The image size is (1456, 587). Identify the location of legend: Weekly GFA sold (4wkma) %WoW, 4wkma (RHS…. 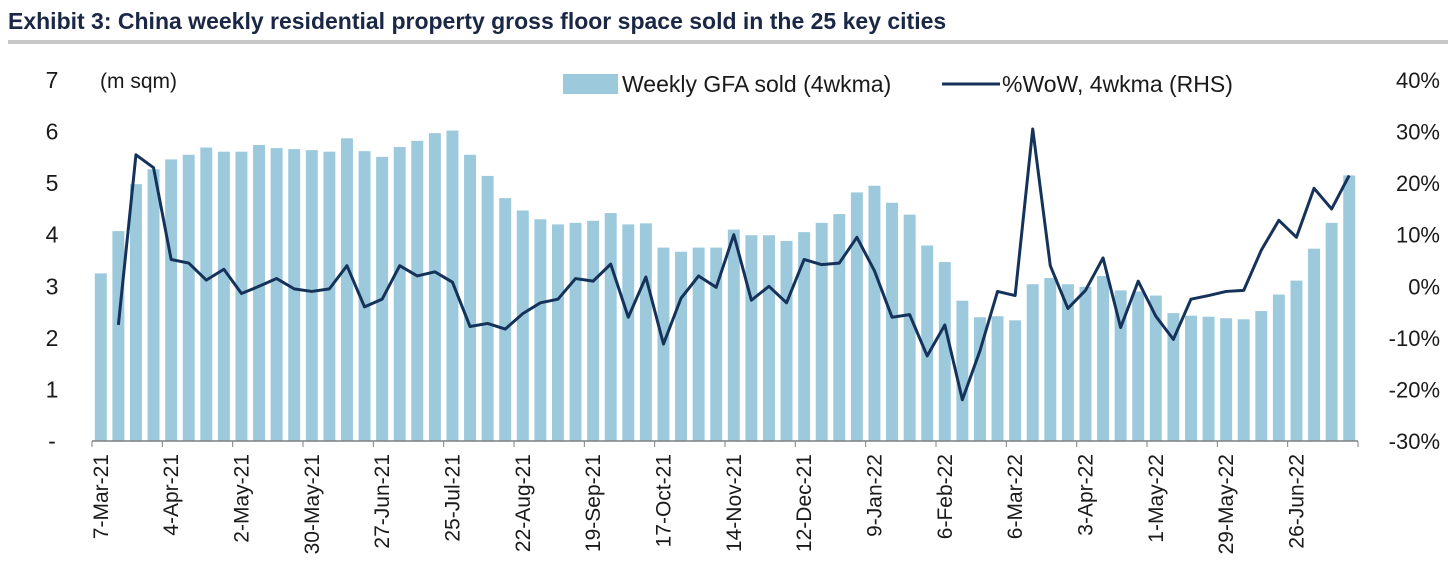
(898, 84).